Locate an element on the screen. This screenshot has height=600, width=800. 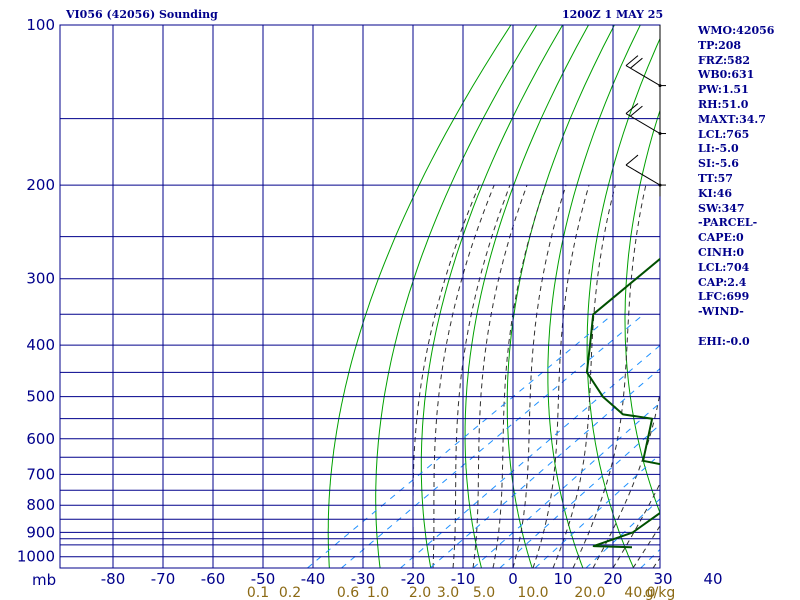
index-item: PW:1.51 is located at coordinates (723, 90).